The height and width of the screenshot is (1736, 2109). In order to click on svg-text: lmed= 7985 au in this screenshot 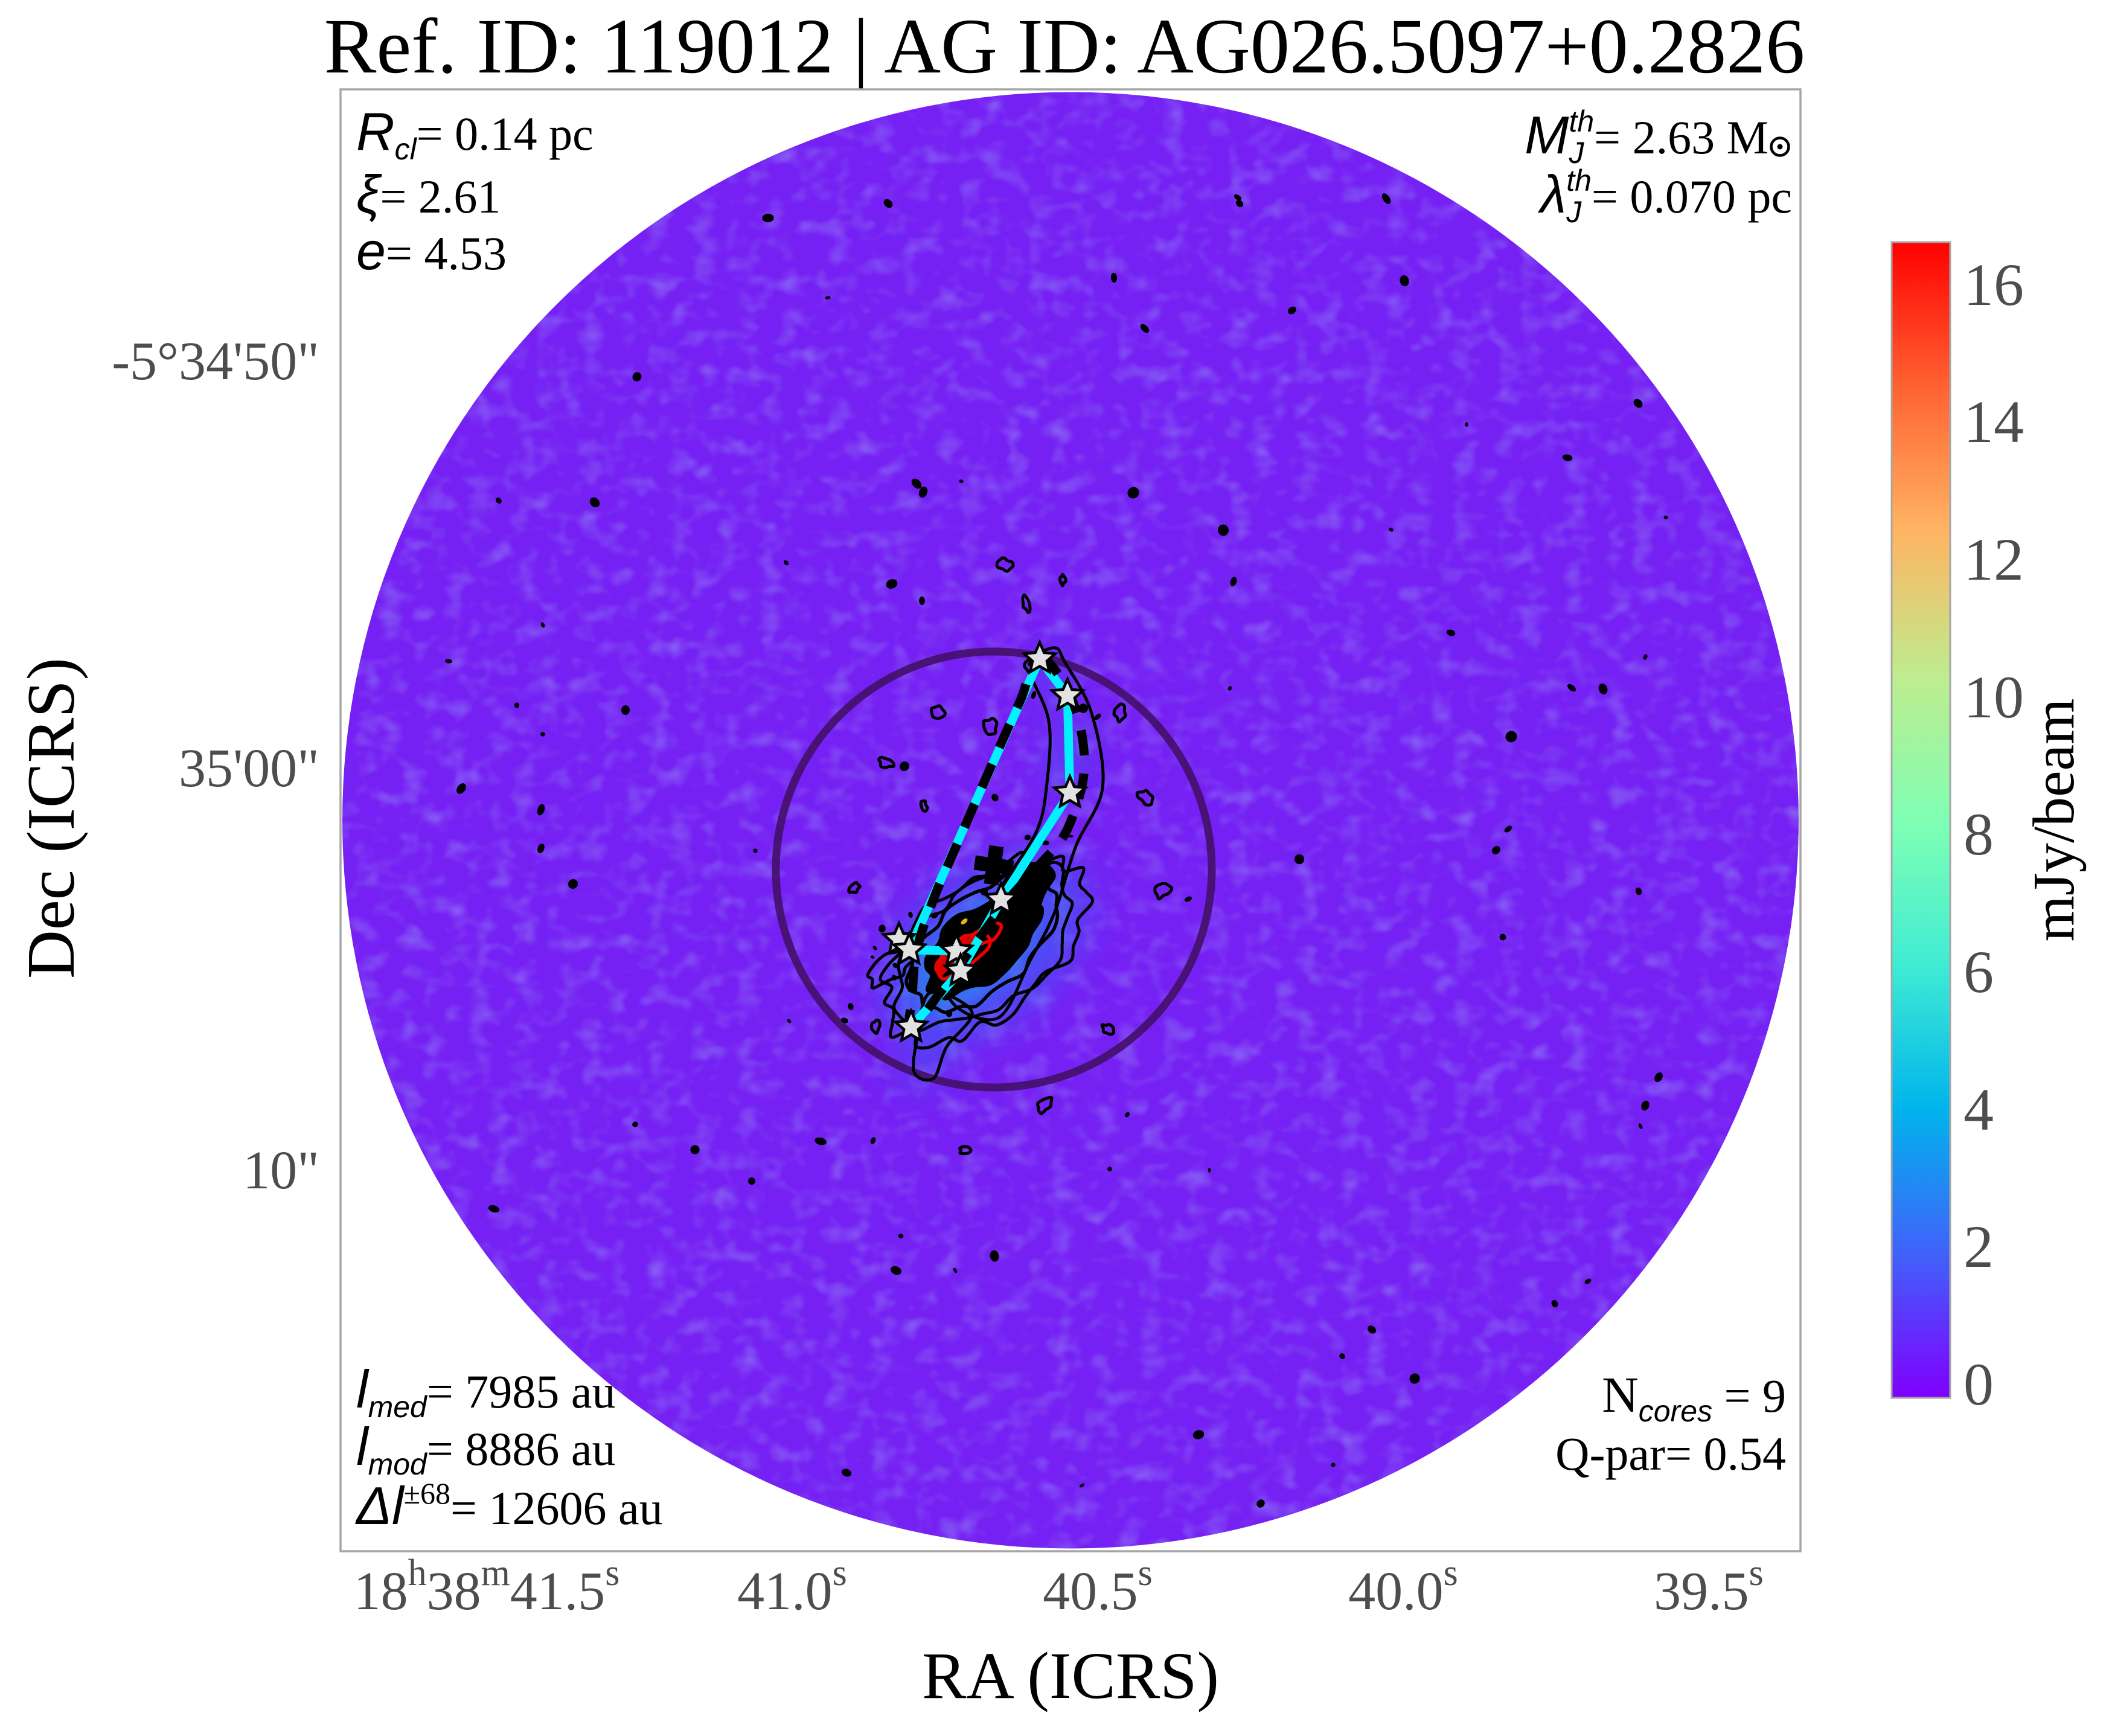, I will do `click(485, 1391)`.